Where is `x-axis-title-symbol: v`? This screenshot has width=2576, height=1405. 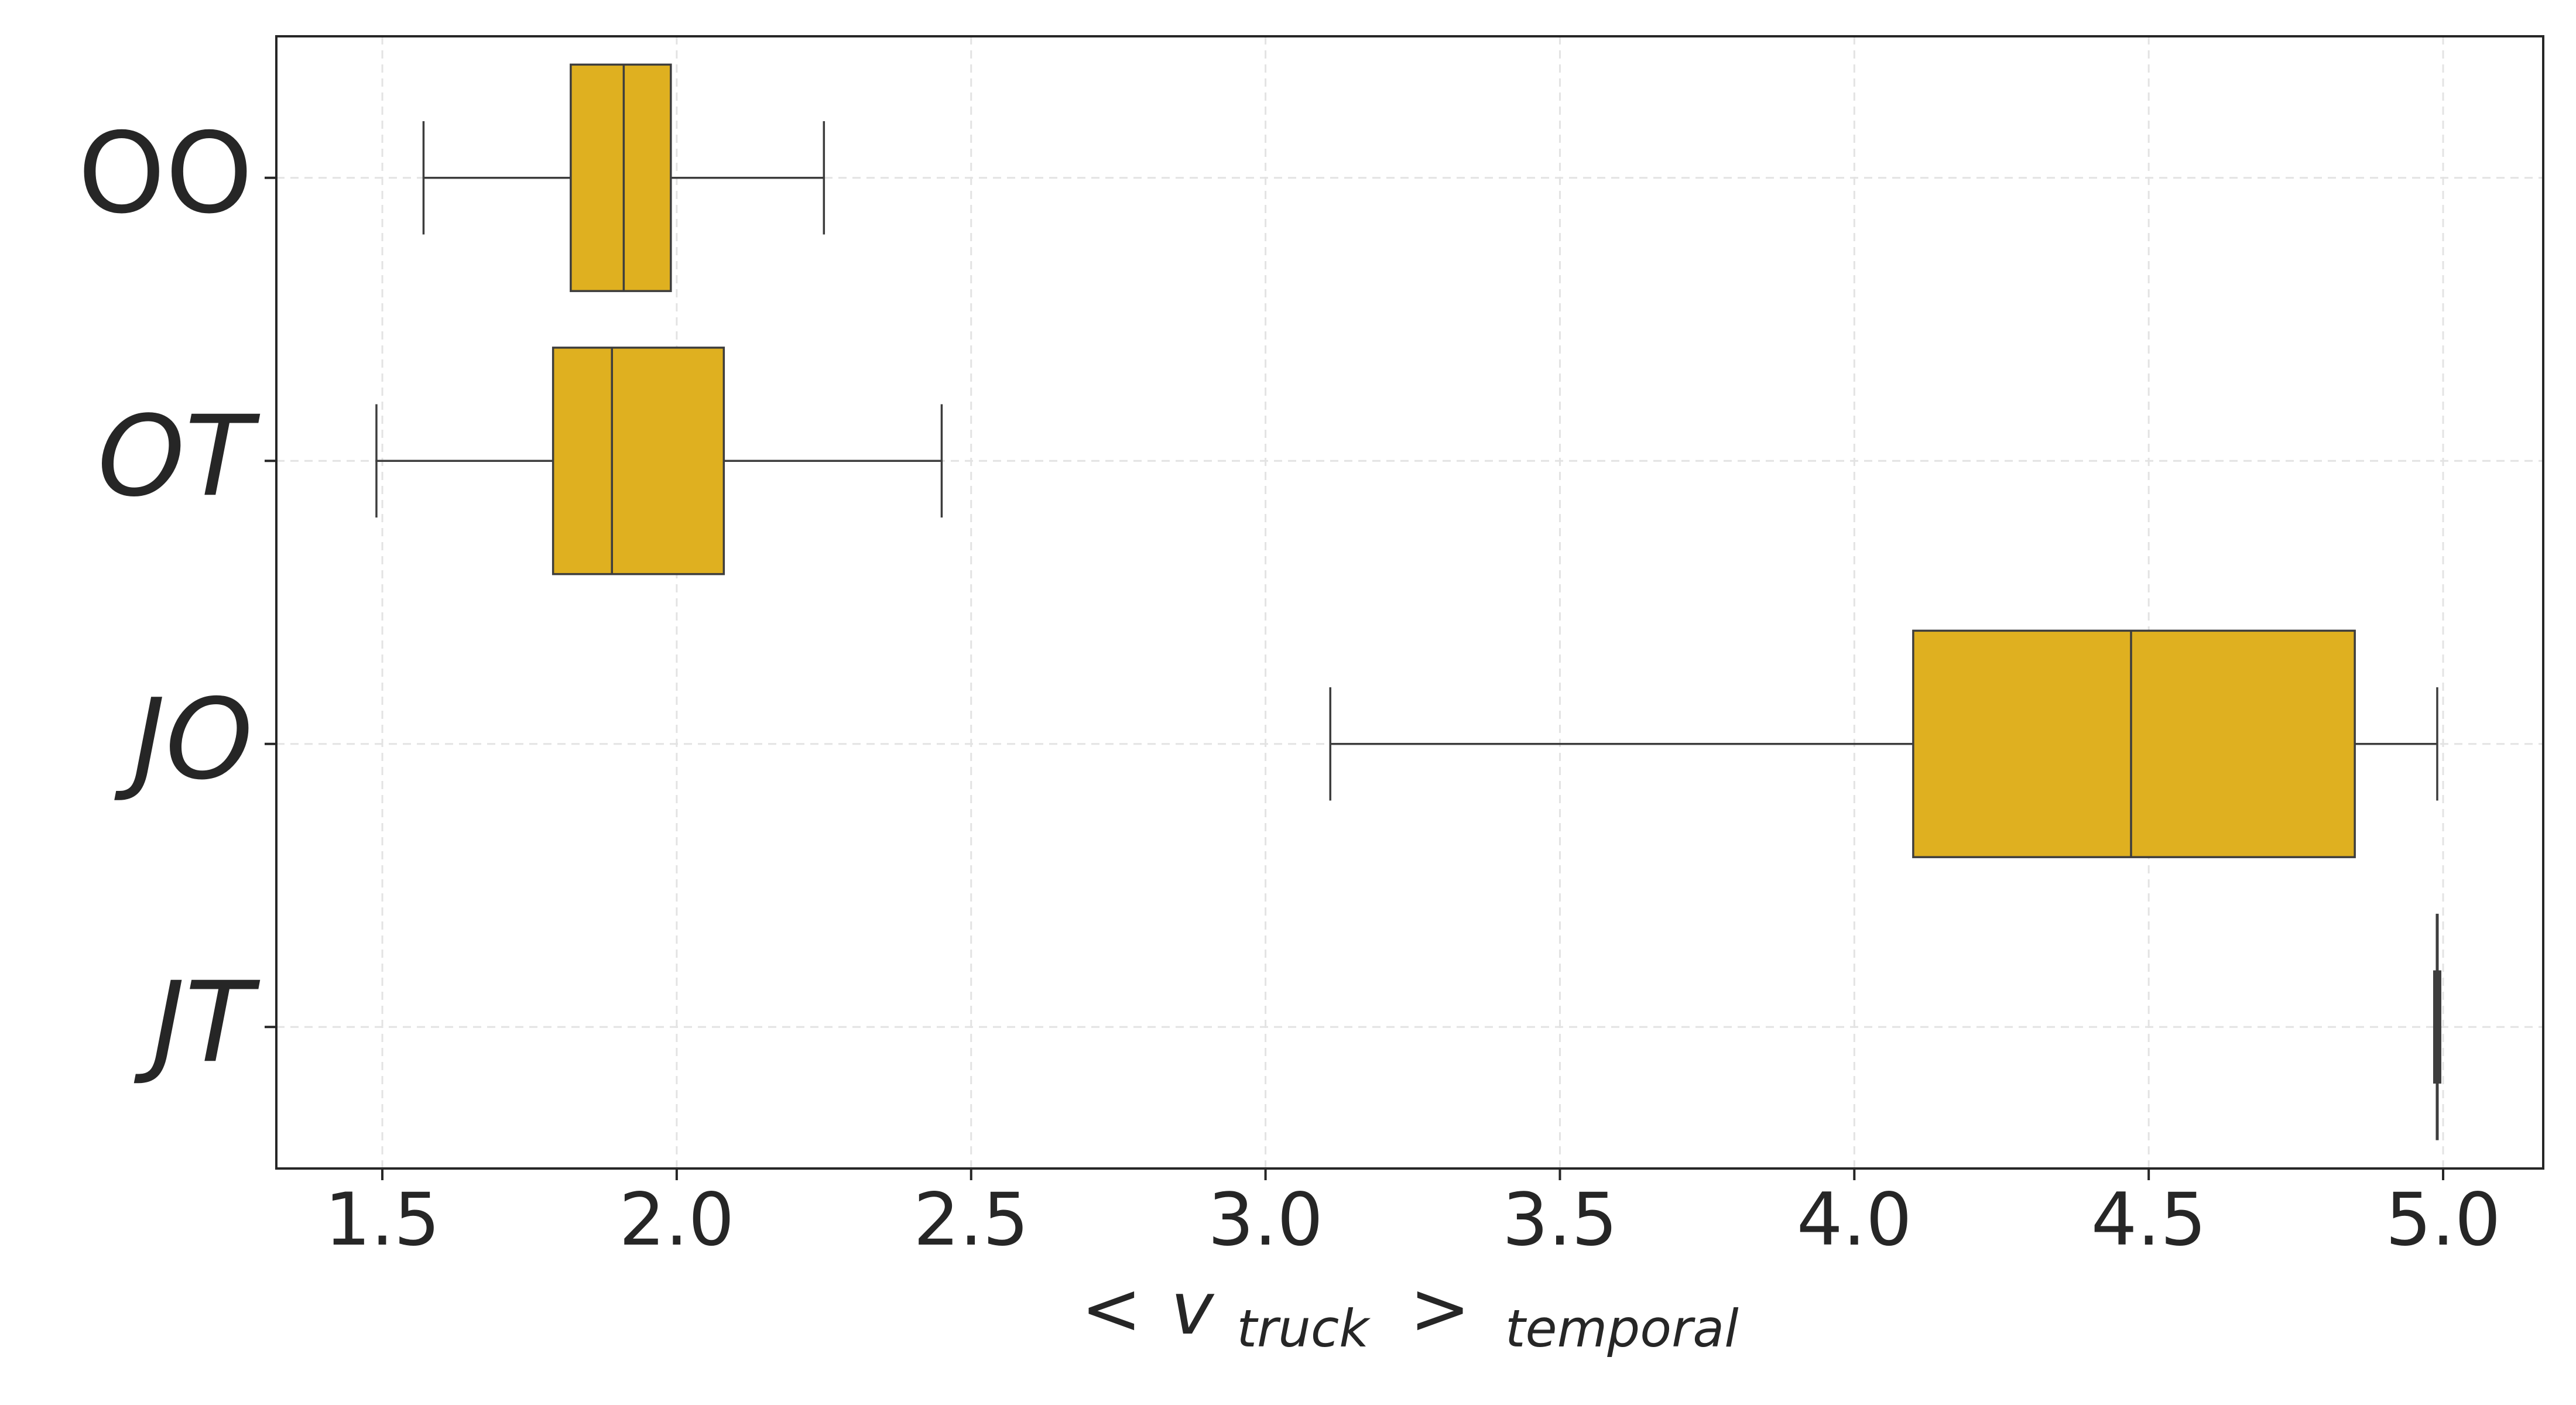 x-axis-title-symbol: v is located at coordinates (1193, 1309).